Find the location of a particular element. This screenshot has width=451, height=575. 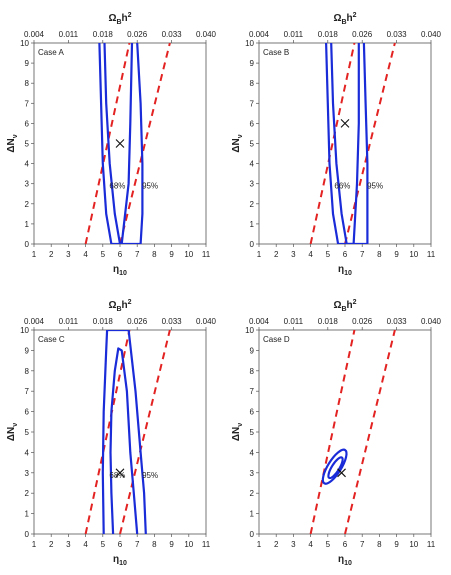

top-axis-label: ΩBh2 is located at coordinates (119, 306).